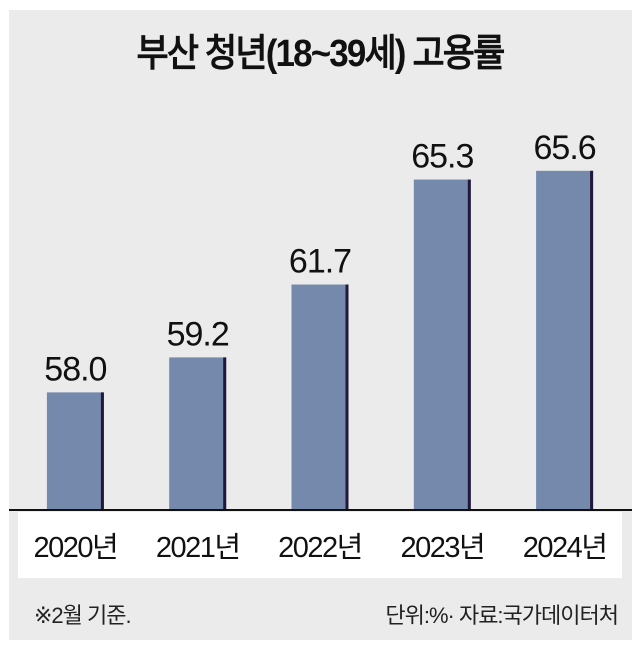 The height and width of the screenshot is (647, 640). What do you see at coordinates (565, 548) in the screenshot?
I see `x-tick-label: 2024년` at bounding box center [565, 548].